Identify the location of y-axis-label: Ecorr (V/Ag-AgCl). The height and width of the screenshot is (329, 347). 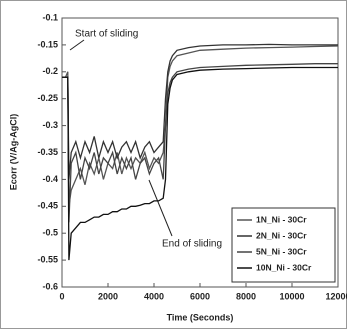
(13, 152).